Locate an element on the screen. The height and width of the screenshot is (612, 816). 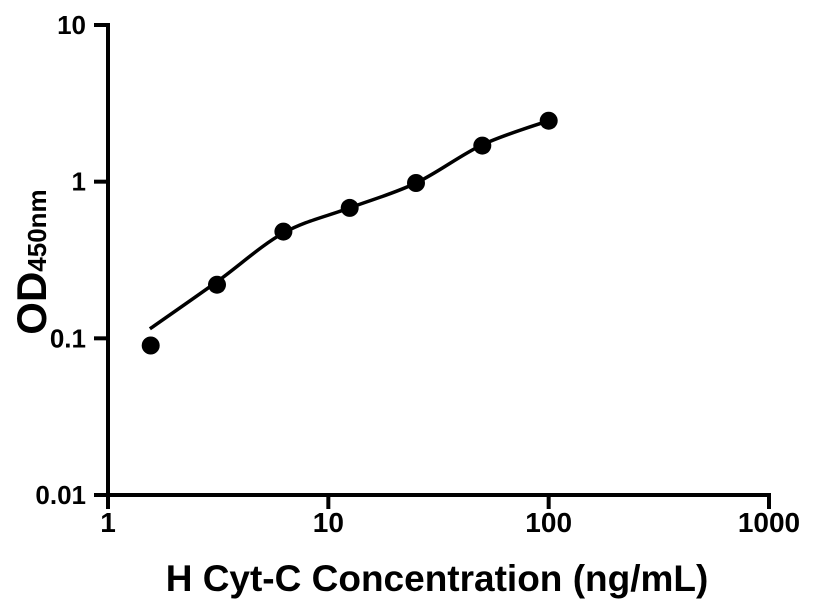
y-tick-label: 0.01 is located at coordinates (60, 495).